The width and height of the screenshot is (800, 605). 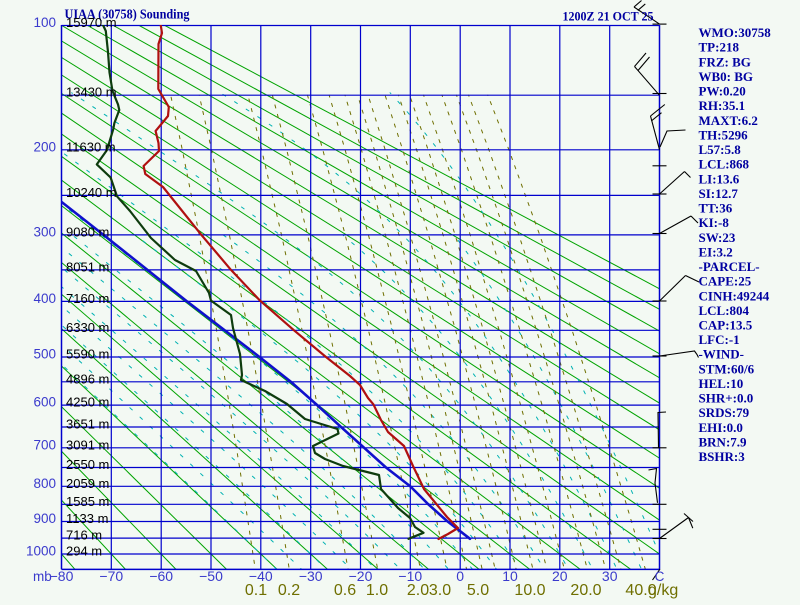 What do you see at coordinates (726, 398) in the screenshot?
I see `svg-text: SHR+:0.0` at bounding box center [726, 398].